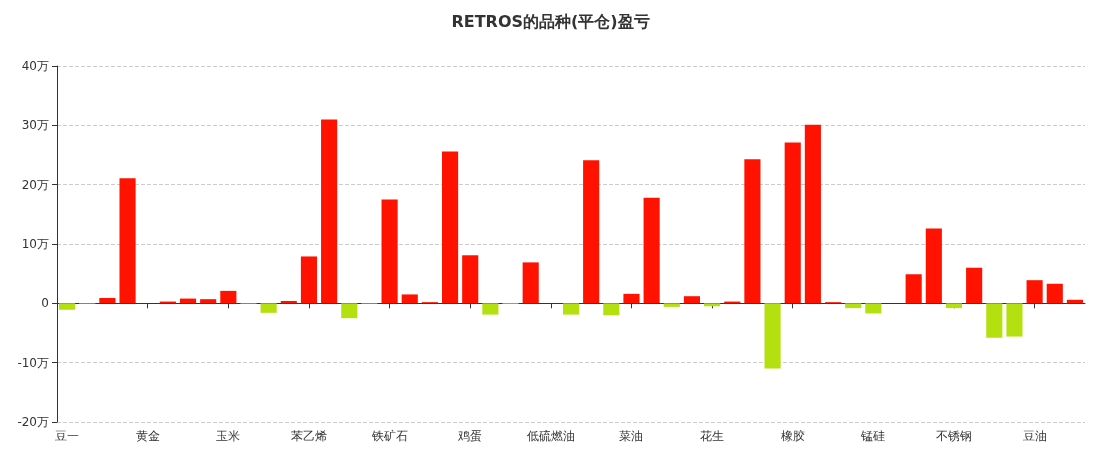 The width and height of the screenshot is (1101, 456). Describe the element at coordinates (631, 436) in the screenshot. I see `x-tick-label: 菜油` at that location.